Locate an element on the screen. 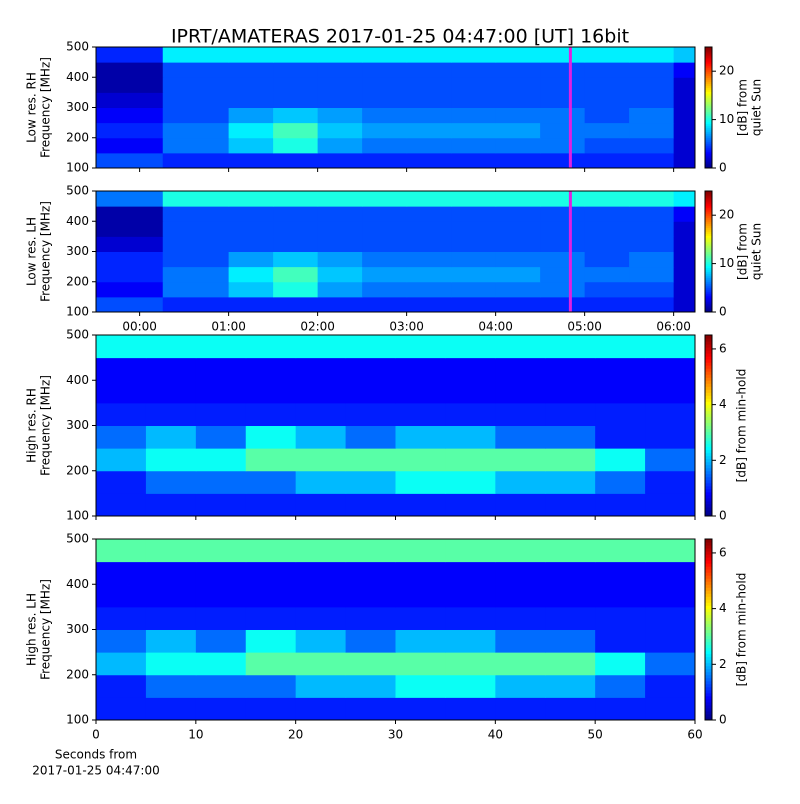 Image resolution: width=800 pixels, height=804 pixels. y-axis-label: Low res. LH is located at coordinates (32, 251).